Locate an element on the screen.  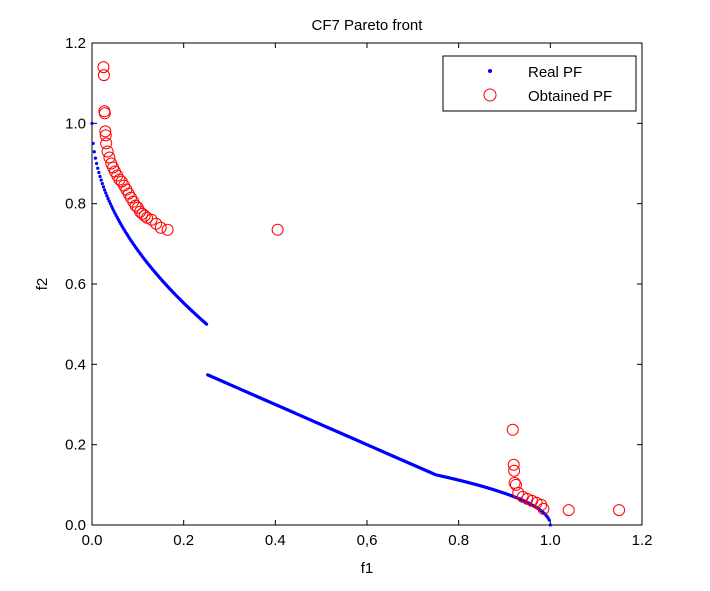
legend-label-obtained-pf: Obtained PF is located at coordinates (570, 96).